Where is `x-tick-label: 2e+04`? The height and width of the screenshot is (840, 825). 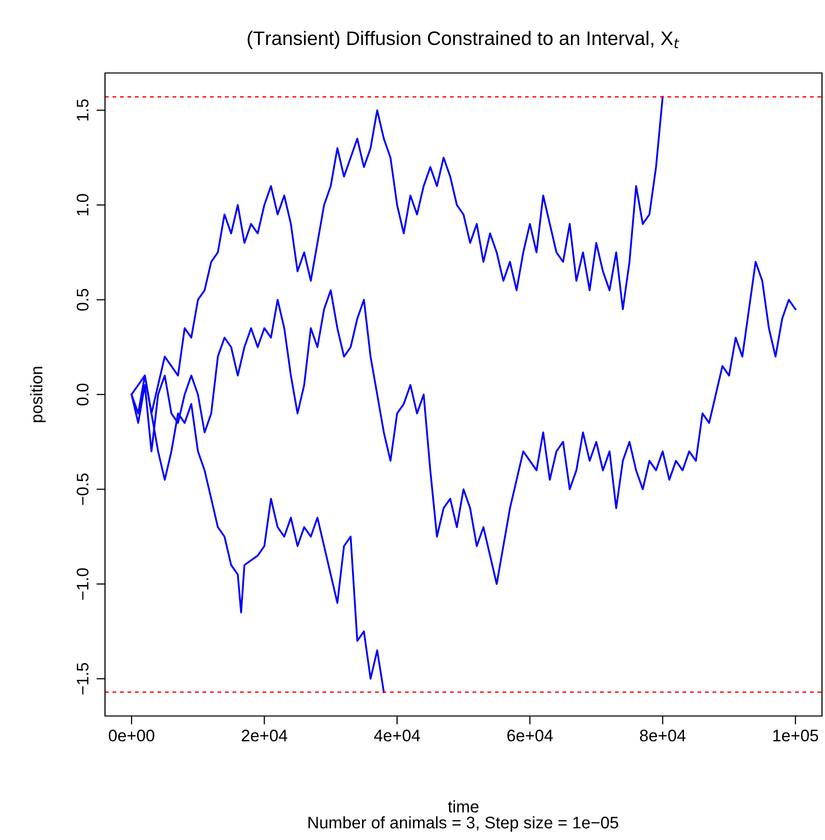 x-tick-label: 2e+04 is located at coordinates (265, 736).